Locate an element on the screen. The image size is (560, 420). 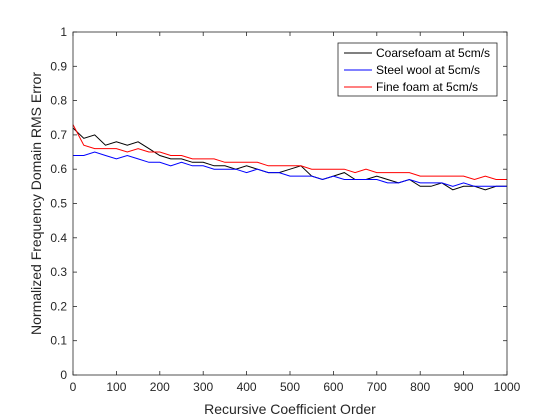
x-tick-label: 200 is located at coordinates (160, 387).